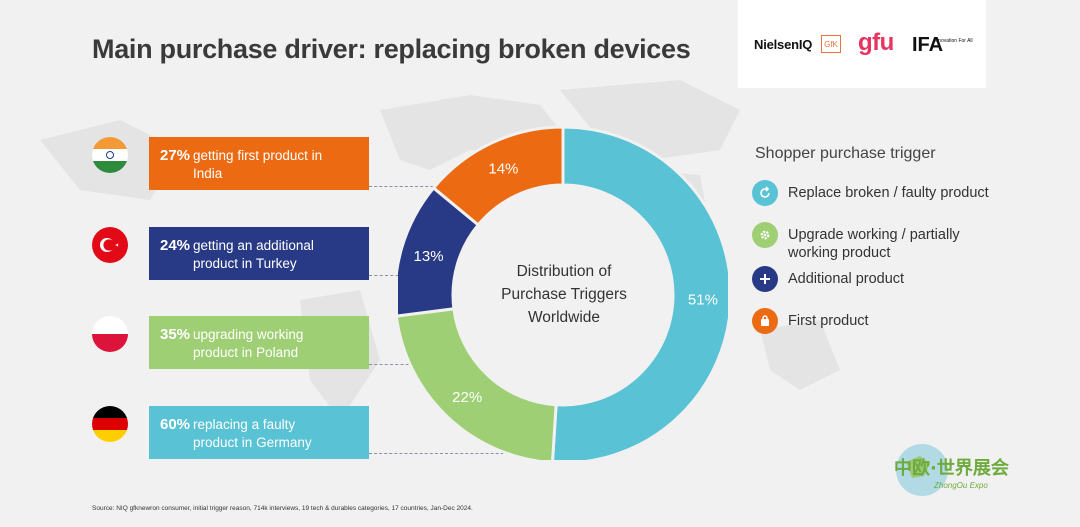 The height and width of the screenshot is (527, 1080). I want to click on callout-row-germany, so click(200, 436).